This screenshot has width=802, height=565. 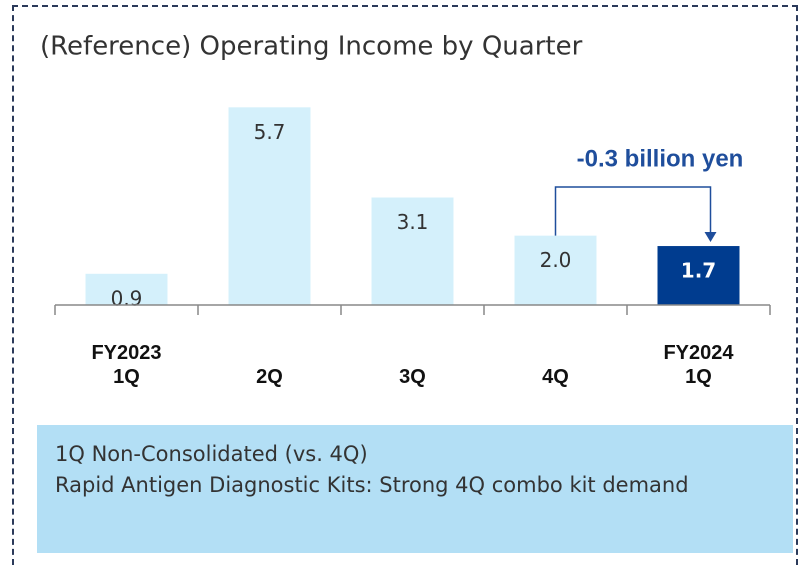 I want to click on value-label: 0.9, so click(x=127, y=298).